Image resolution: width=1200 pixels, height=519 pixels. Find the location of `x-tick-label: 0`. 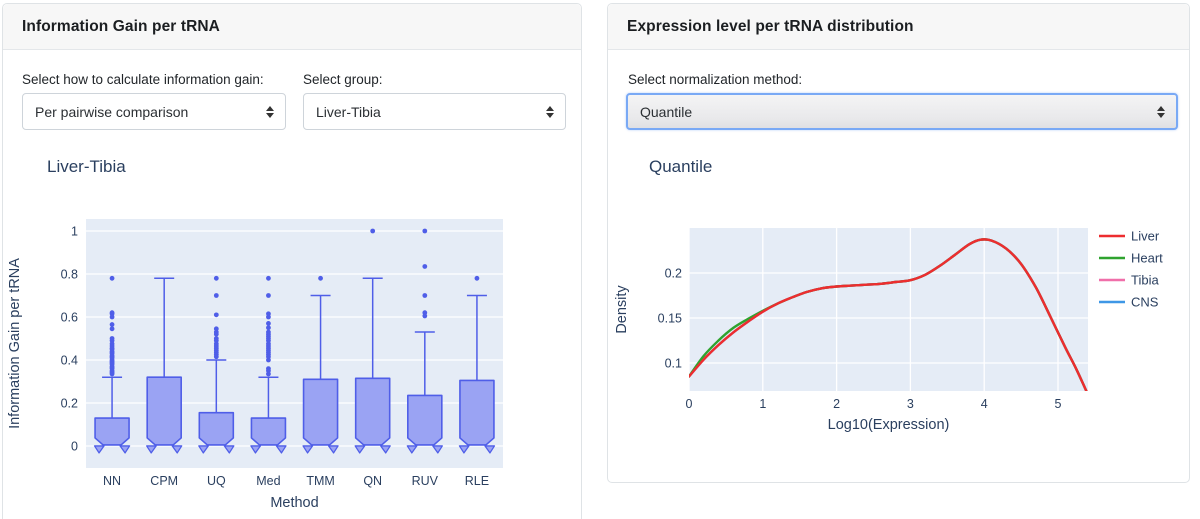

x-tick-label: 0 is located at coordinates (689, 404).